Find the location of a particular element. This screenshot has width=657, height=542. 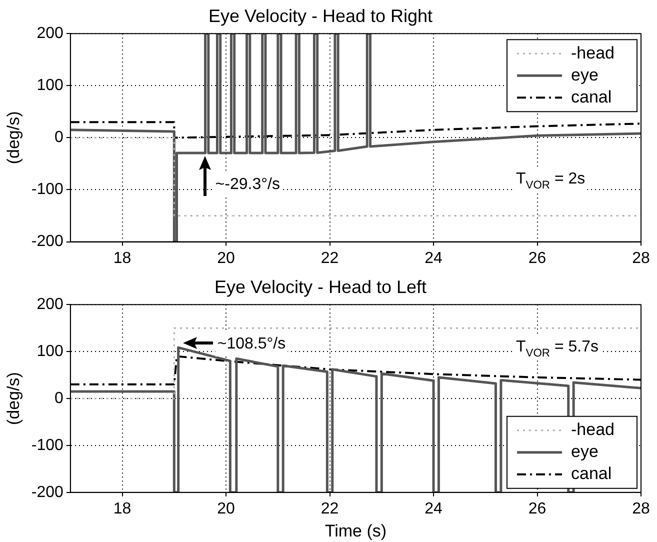

annotation: ~108.5°/s is located at coordinates (251, 344).